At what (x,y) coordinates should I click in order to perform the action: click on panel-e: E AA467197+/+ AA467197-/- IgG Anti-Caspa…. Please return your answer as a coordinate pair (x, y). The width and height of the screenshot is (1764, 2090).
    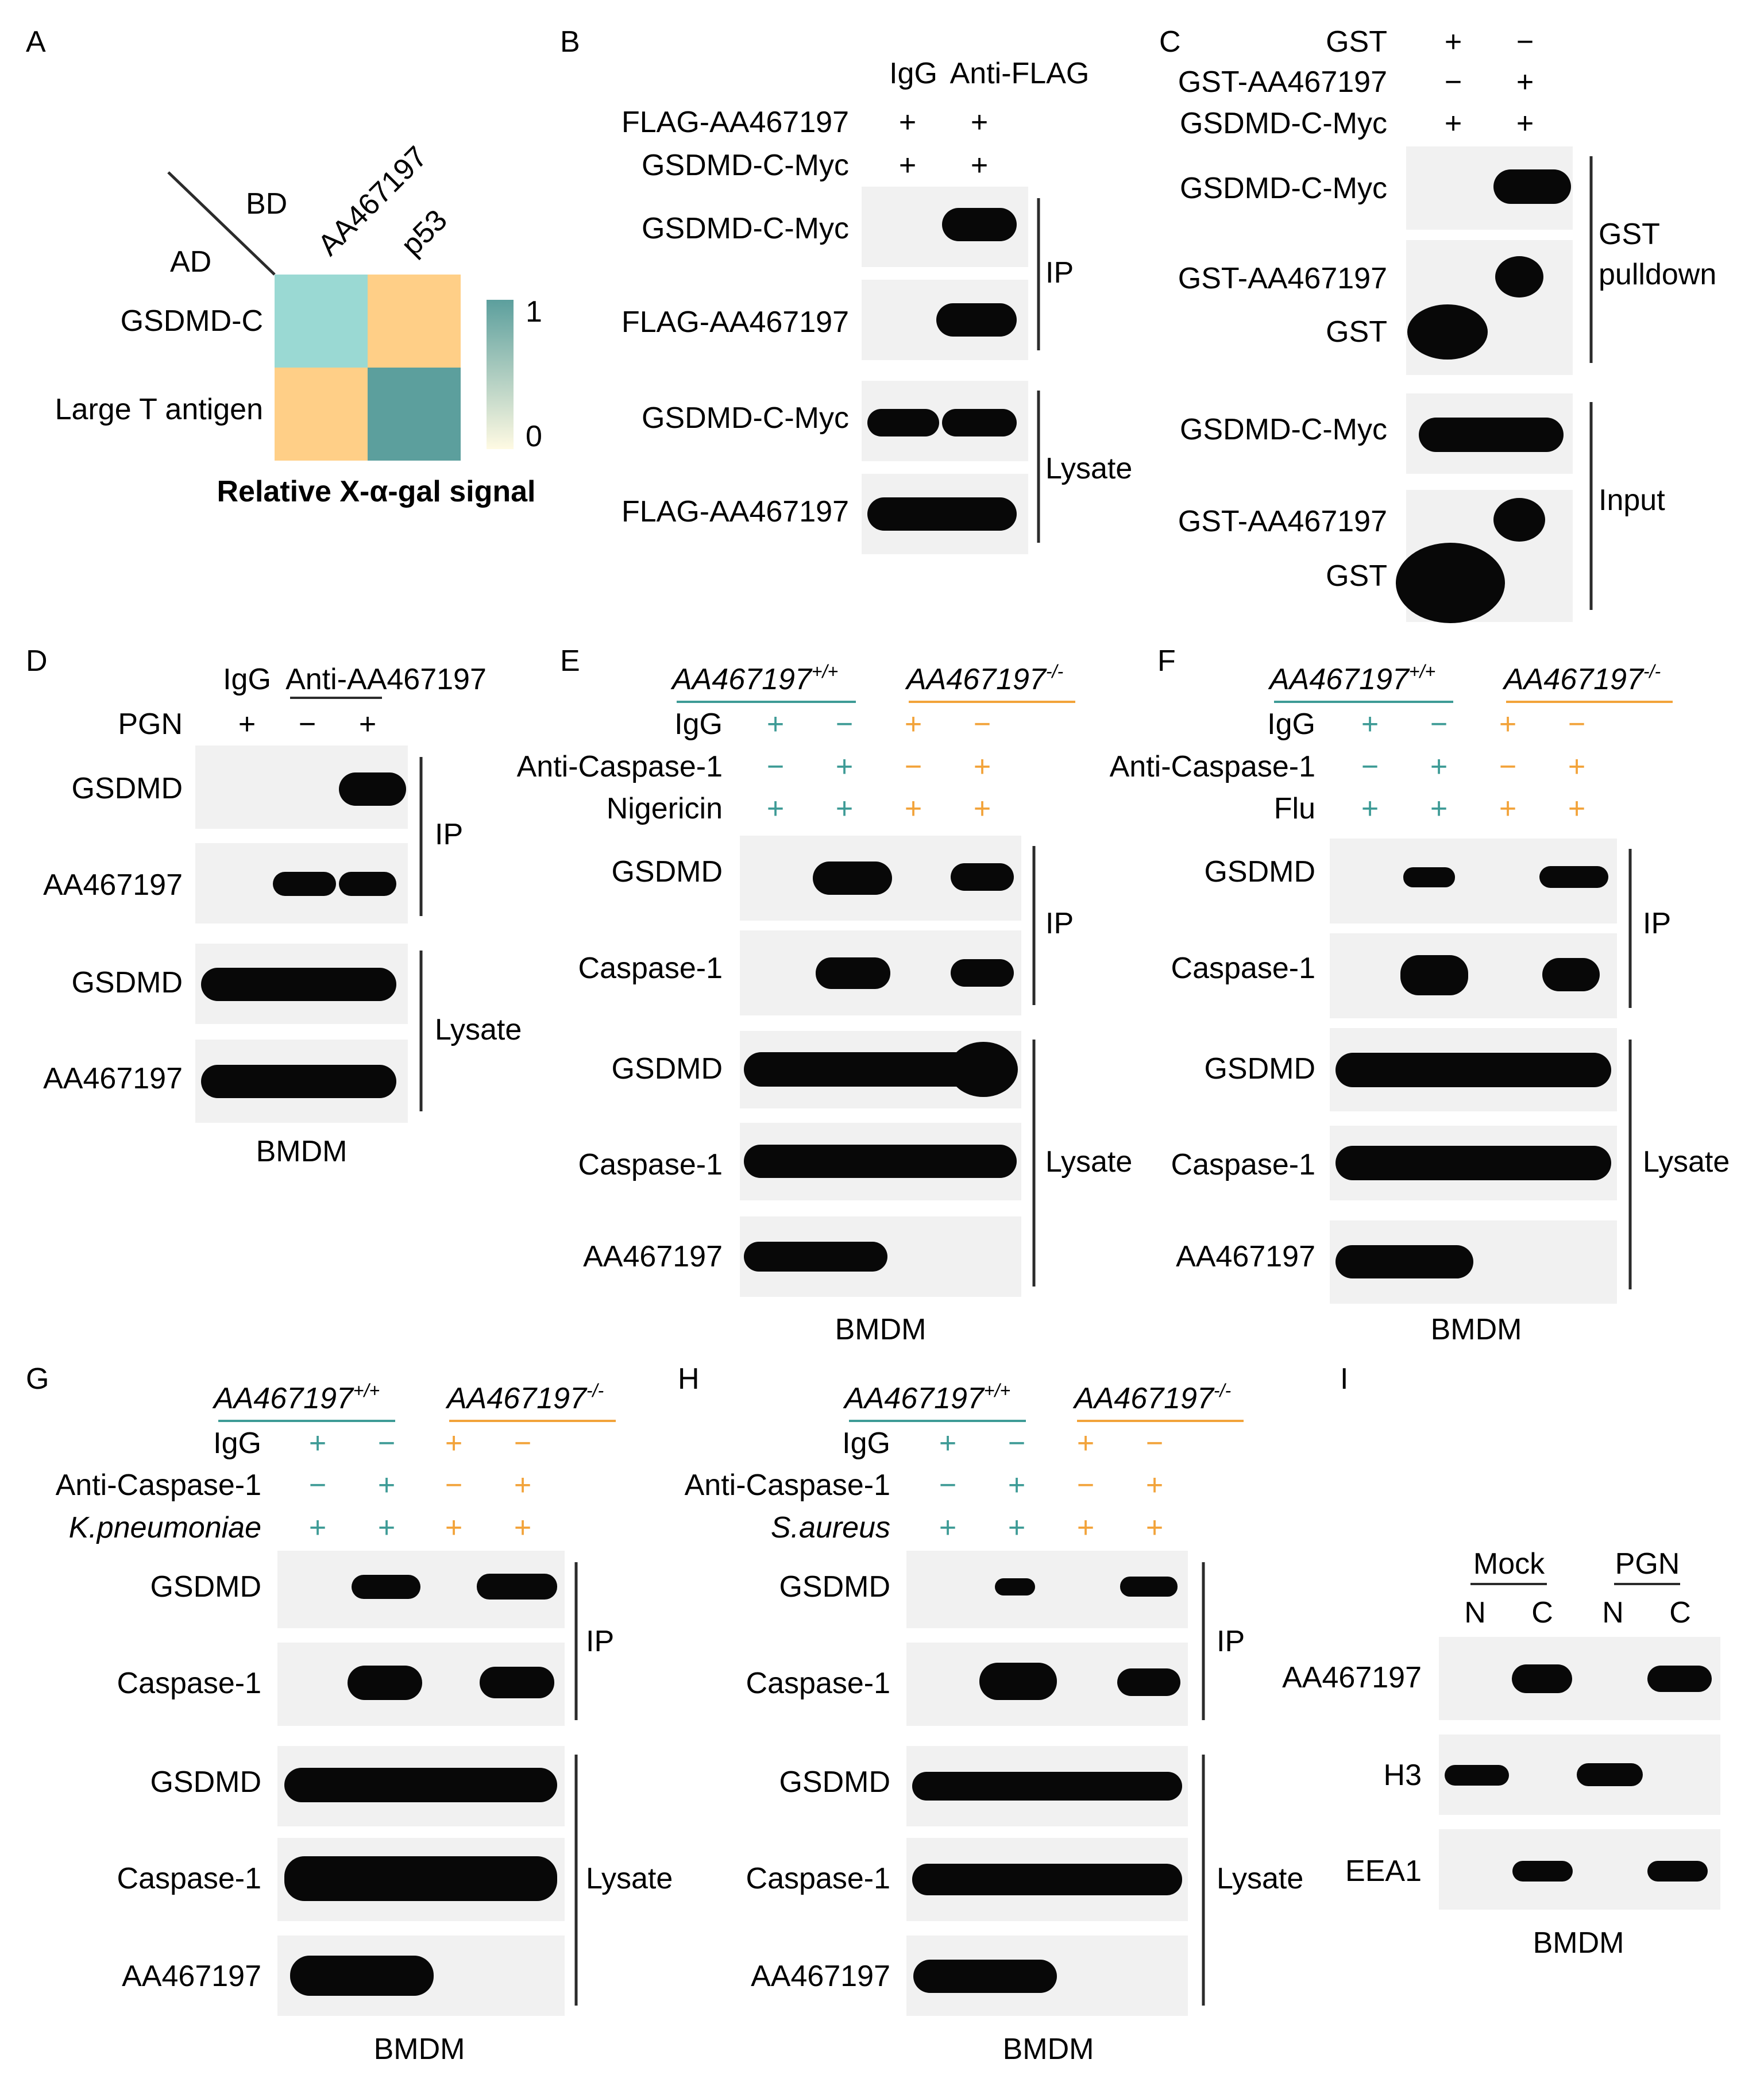
    Looking at the image, I should click on (825, 995).